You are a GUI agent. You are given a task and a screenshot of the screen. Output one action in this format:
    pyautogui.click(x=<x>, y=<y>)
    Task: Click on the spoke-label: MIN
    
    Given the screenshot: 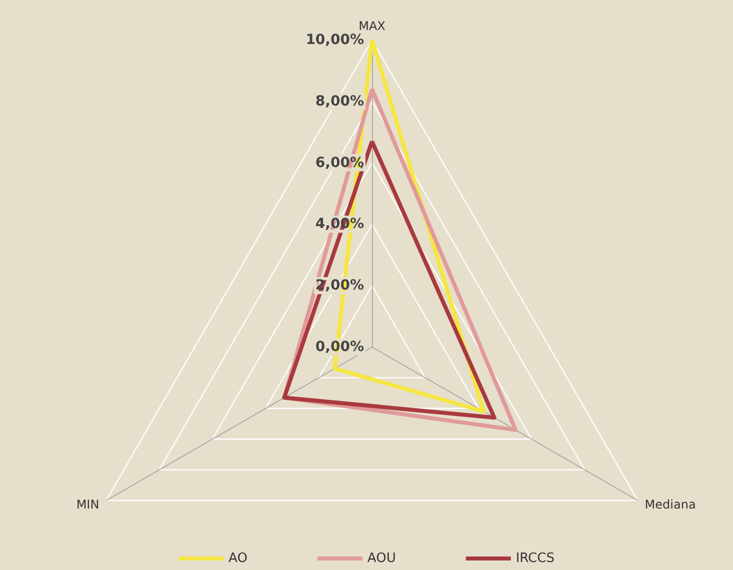 What is the action you would take?
    pyautogui.click(x=88, y=505)
    